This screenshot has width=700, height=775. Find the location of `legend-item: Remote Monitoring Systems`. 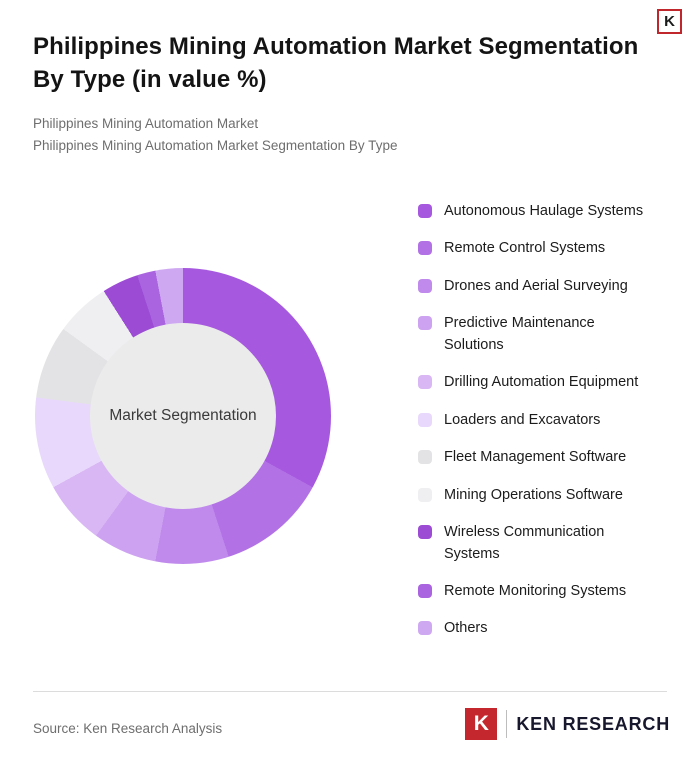

legend-item: Remote Monitoring Systems is located at coordinates (538, 591).